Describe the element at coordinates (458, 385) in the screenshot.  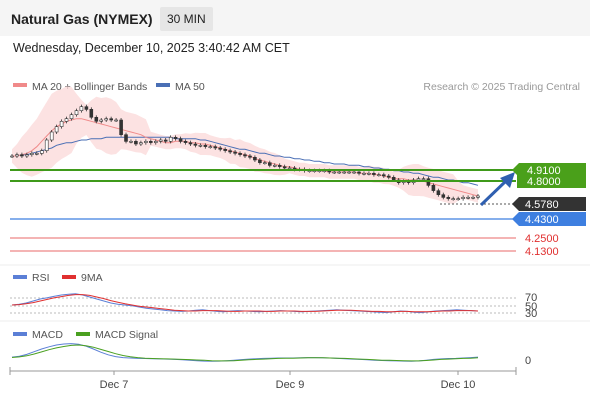
I see `x-tick-label-3: Dec 10` at that location.